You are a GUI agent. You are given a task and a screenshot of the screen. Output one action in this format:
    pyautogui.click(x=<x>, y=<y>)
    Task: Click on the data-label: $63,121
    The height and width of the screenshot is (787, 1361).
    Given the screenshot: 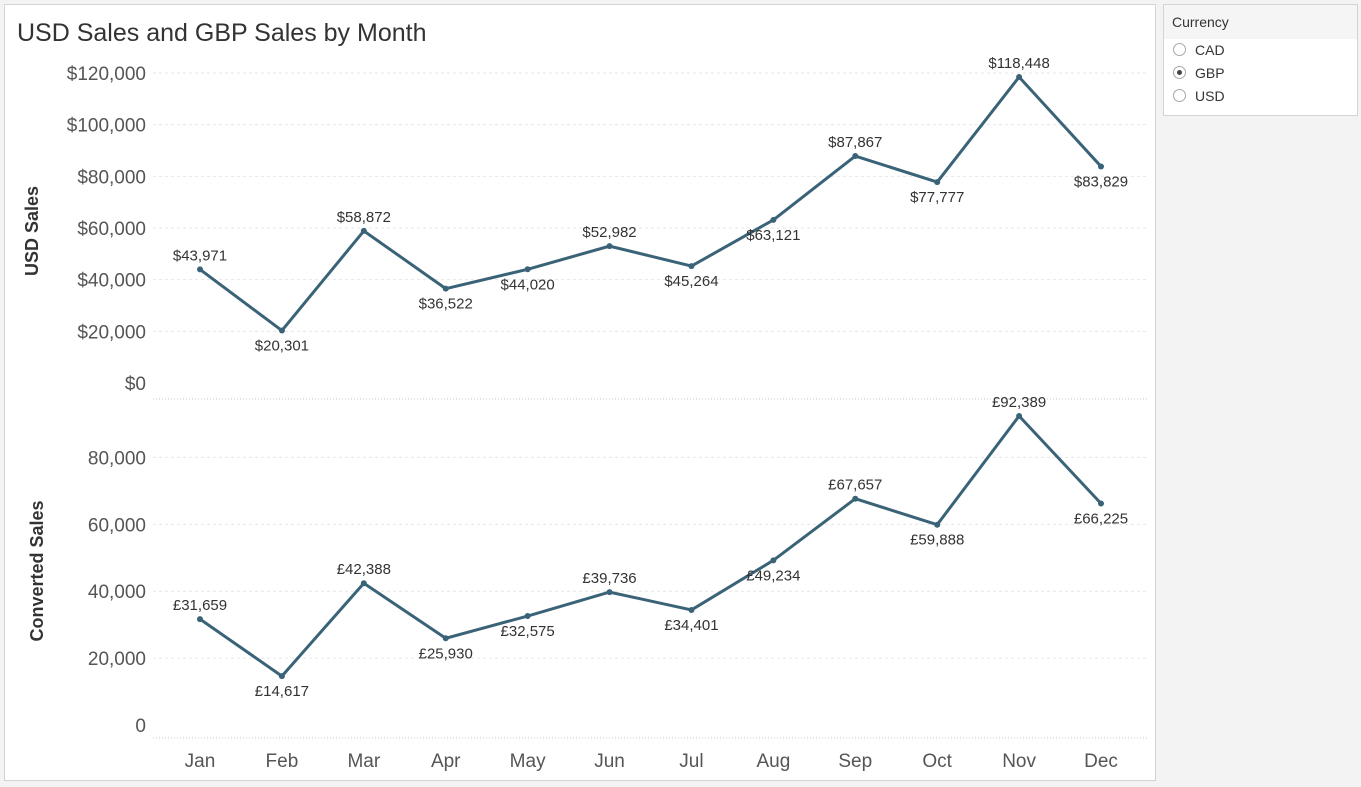 What is the action you would take?
    pyautogui.click(x=773, y=235)
    